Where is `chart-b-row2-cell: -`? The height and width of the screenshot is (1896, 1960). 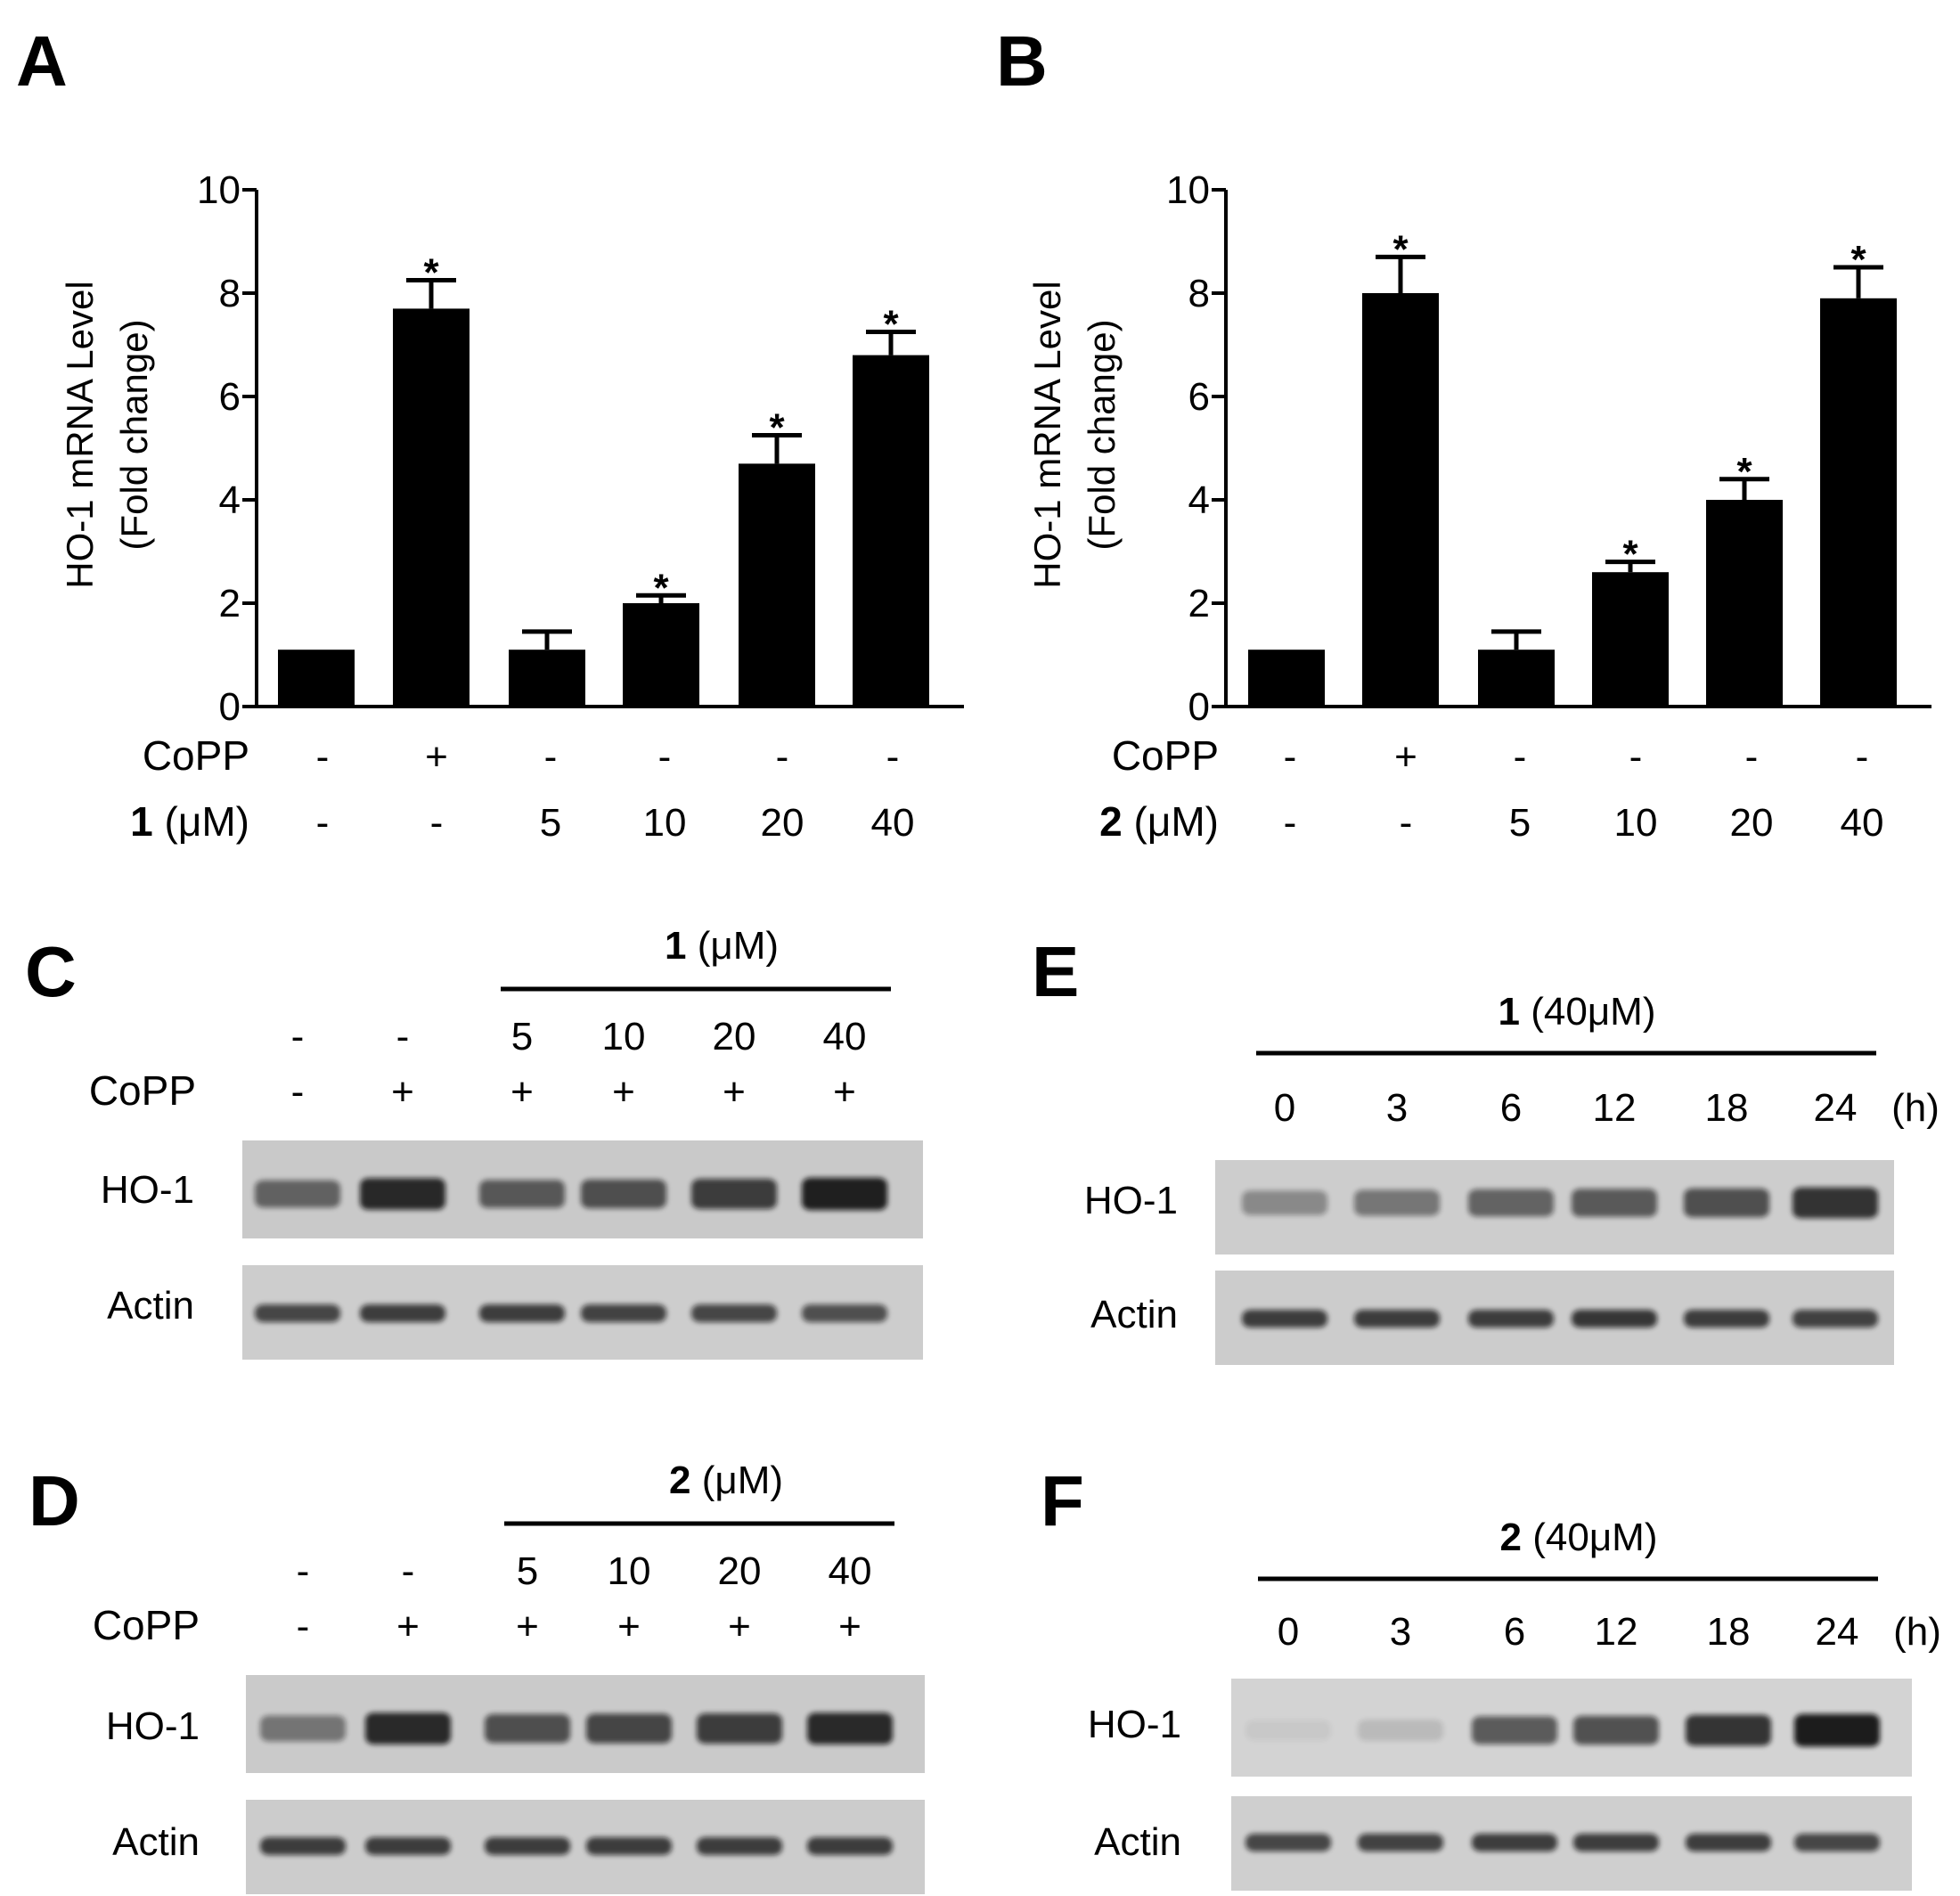 chart-b-row2-cell: - is located at coordinates (1406, 823).